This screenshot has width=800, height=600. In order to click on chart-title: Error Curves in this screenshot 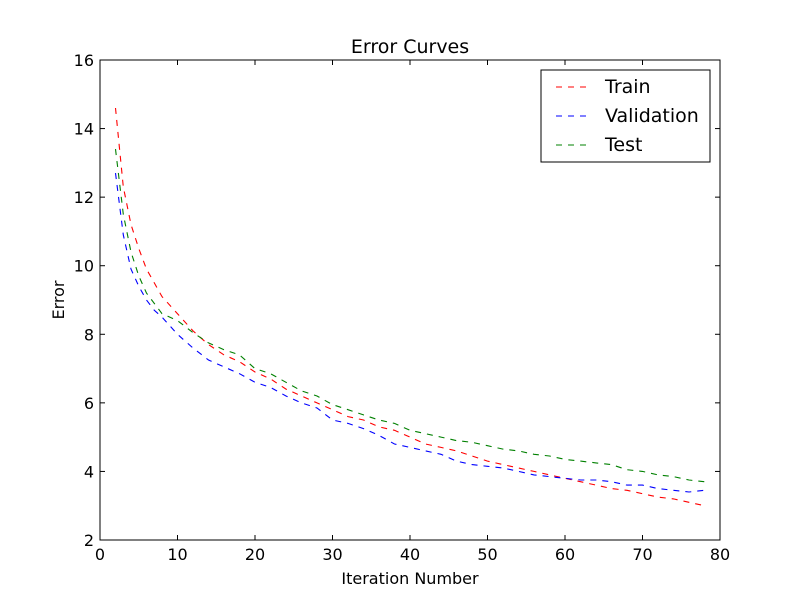, I will do `click(410, 47)`.